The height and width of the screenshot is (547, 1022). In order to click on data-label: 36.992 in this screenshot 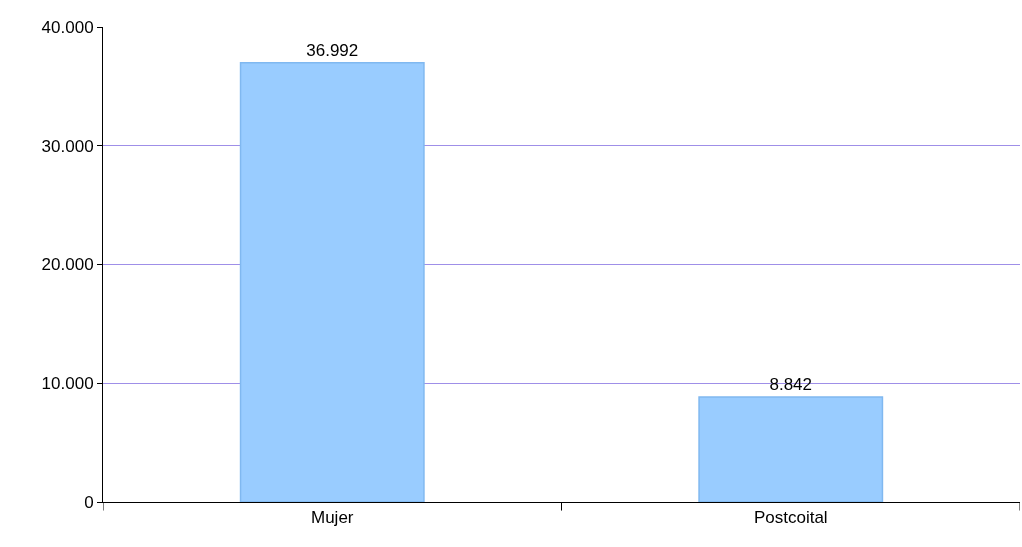, I will do `click(332, 50)`.